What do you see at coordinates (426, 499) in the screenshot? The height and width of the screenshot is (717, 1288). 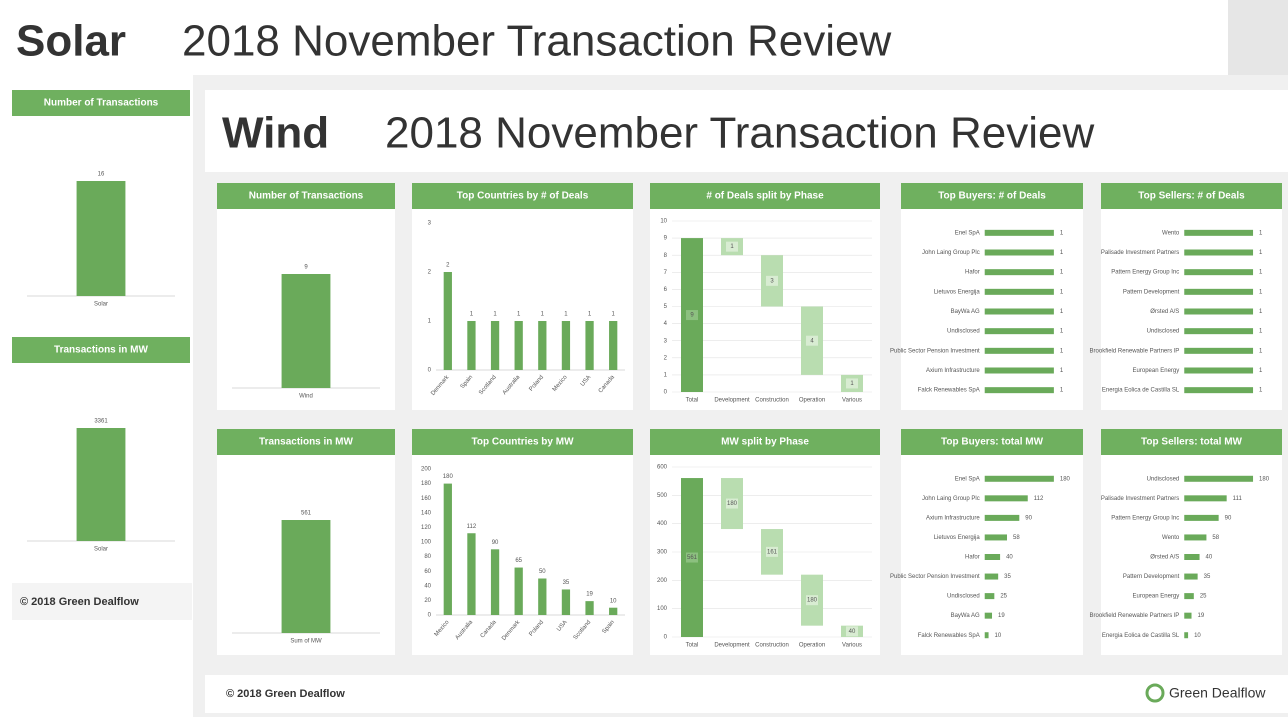 I see `y-tick-label: 160` at bounding box center [426, 499].